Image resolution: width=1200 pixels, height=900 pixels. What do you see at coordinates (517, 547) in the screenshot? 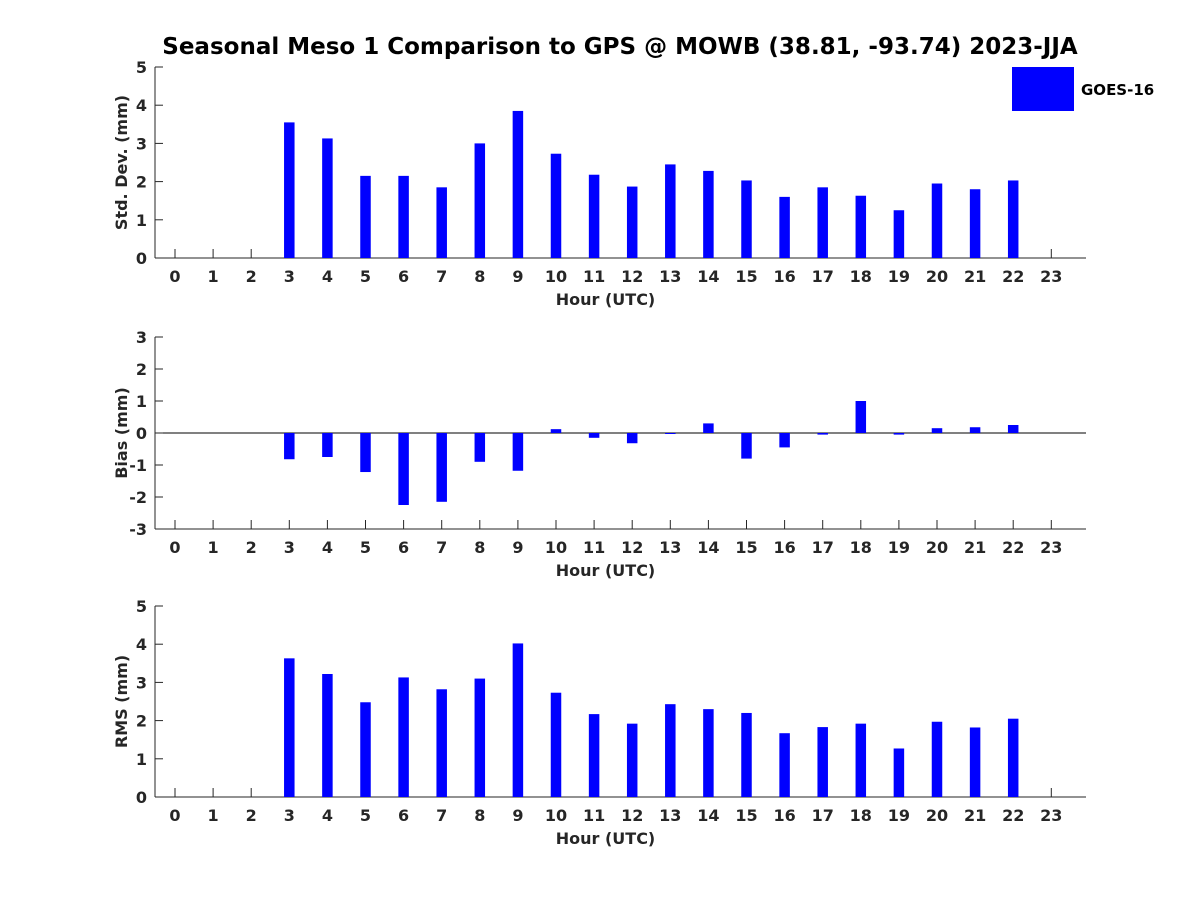
I see `x-tick-label: 9` at bounding box center [517, 547].